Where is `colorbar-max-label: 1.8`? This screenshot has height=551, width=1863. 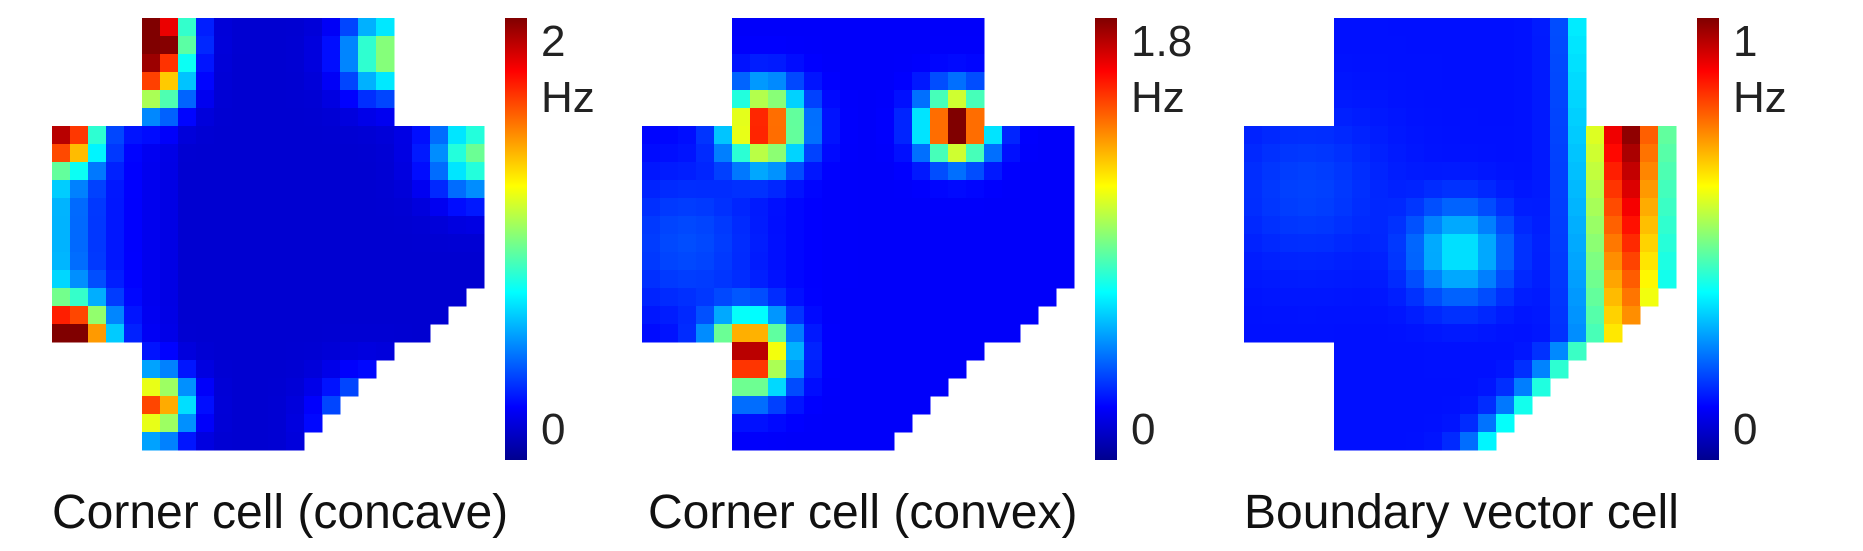 colorbar-max-label: 1.8 is located at coordinates (1162, 41).